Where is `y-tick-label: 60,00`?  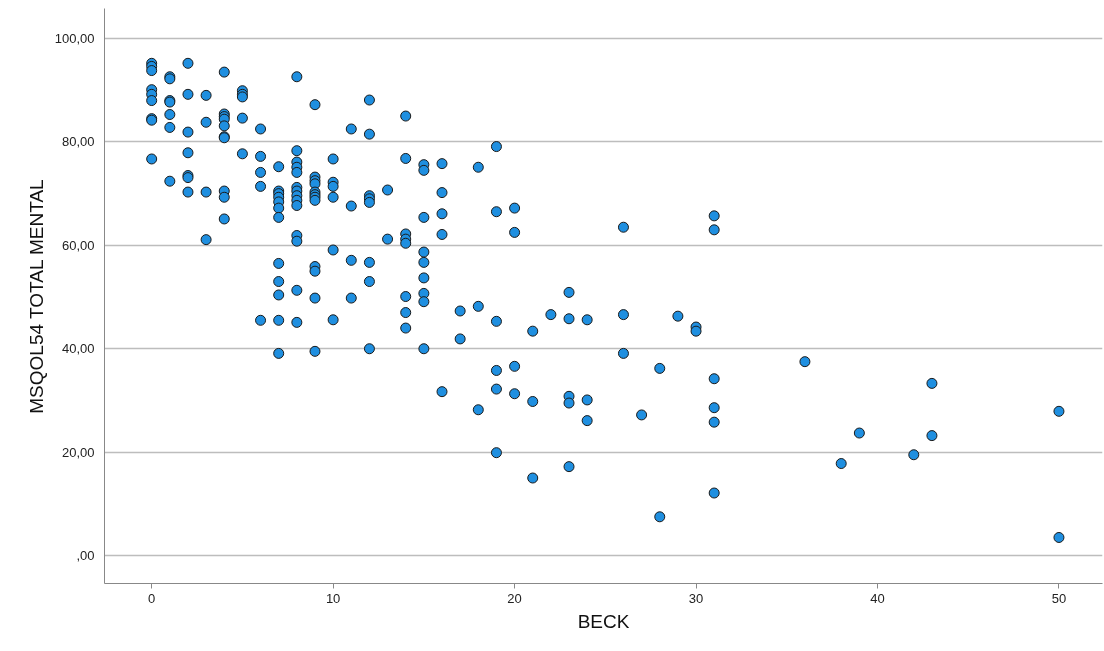
y-tick-label: 60,00 is located at coordinates (78, 245).